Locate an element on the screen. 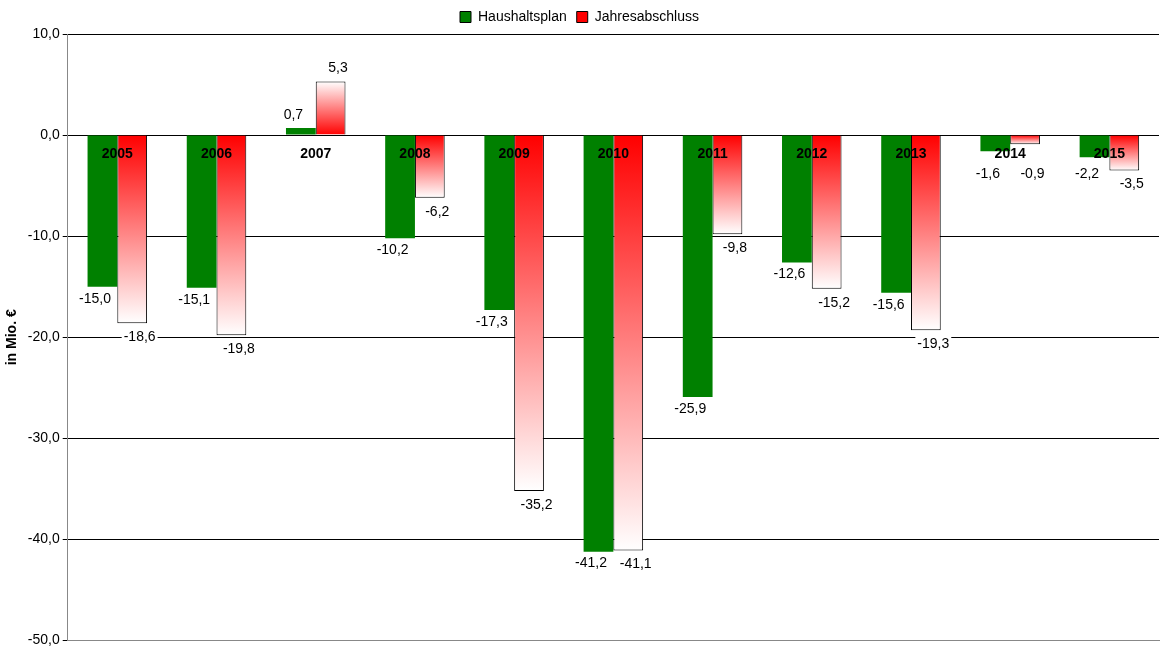 This screenshot has width=1163, height=652. data-label: -18,6 is located at coordinates (139, 336).